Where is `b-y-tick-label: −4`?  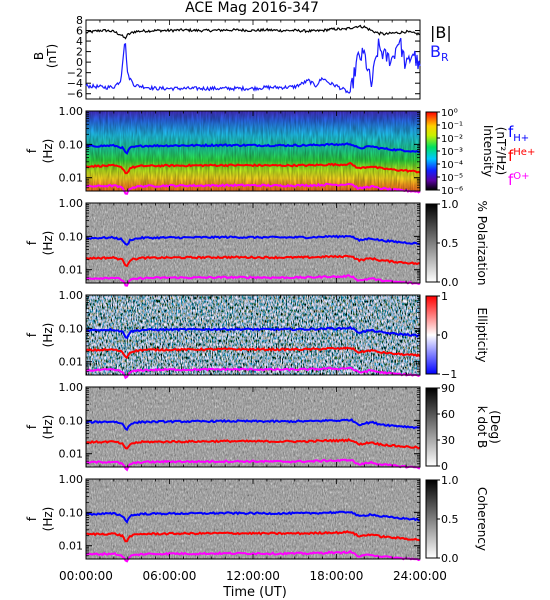 b-y-tick-label: −4 is located at coordinates (75, 83).